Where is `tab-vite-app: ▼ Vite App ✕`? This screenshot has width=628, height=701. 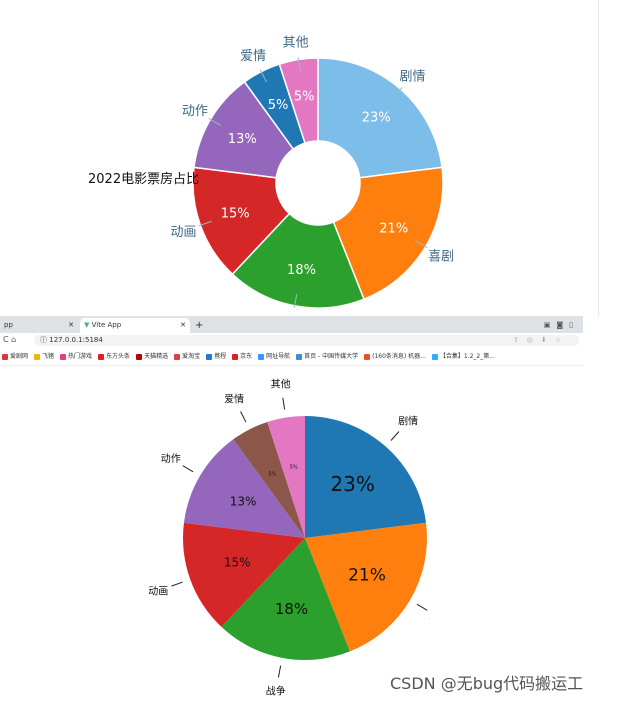 tab-vite-app: ▼ Vite App ✕ is located at coordinates (135, 325).